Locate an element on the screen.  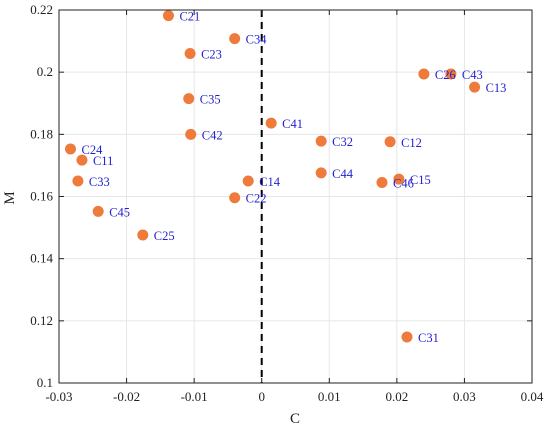
label-c41: C41 is located at coordinates (292, 124).